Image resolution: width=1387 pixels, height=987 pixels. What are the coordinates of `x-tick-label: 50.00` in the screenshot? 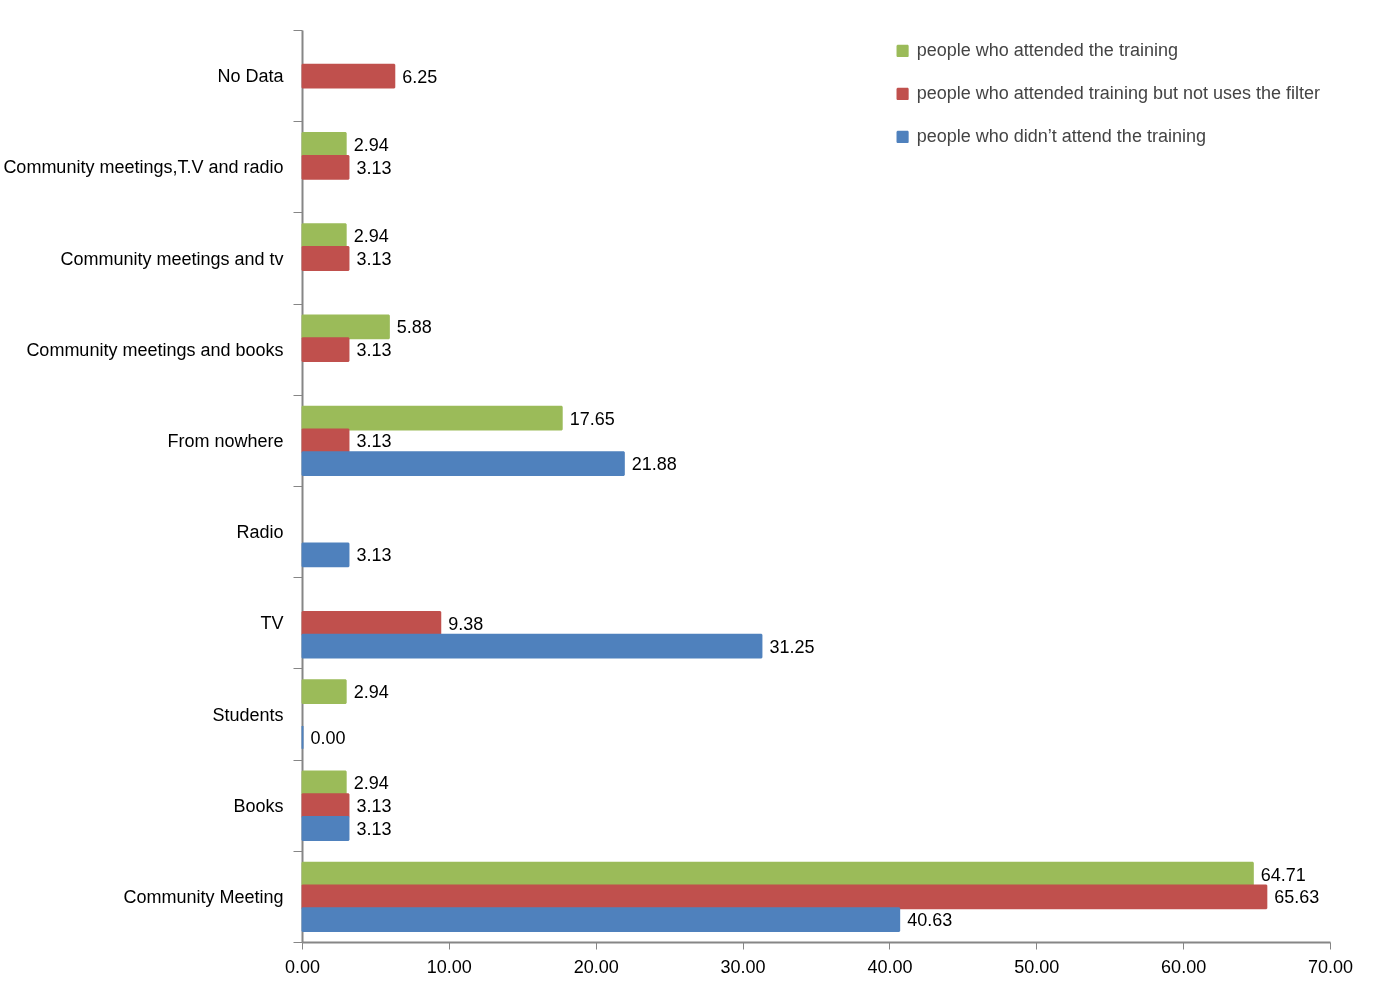 It's located at (1037, 966).